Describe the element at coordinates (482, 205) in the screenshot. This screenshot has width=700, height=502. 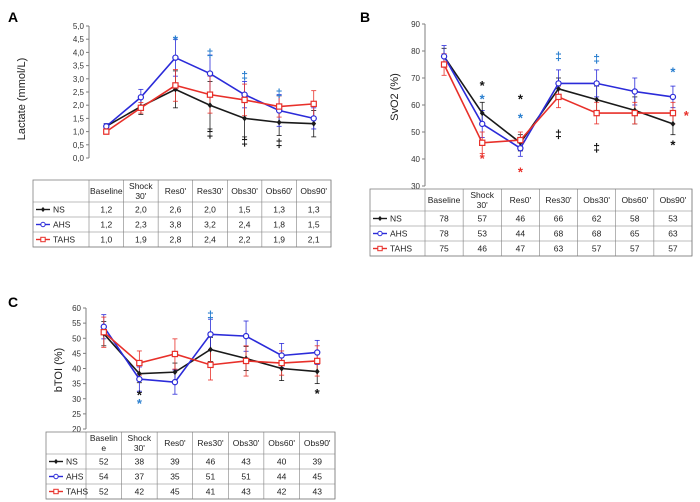
I see `x-tick-label-line2: 30'` at that location.